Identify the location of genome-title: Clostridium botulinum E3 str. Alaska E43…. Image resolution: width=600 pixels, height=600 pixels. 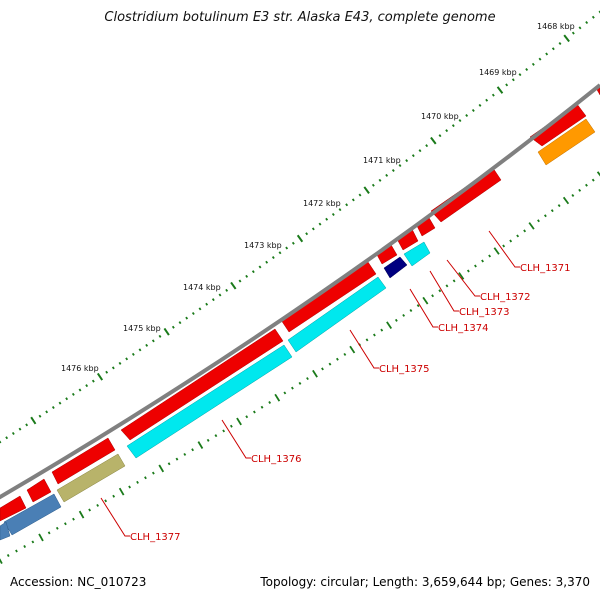
(300, 17).